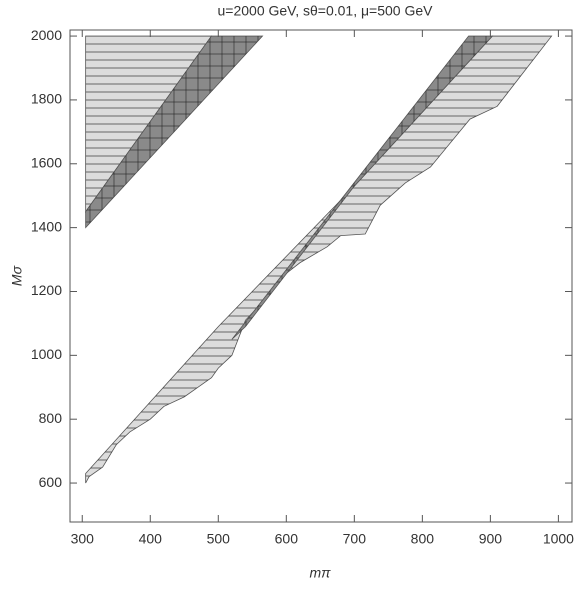  What do you see at coordinates (46, 290) in the screenshot?
I see `y-tick-label: 1200` at bounding box center [46, 290].